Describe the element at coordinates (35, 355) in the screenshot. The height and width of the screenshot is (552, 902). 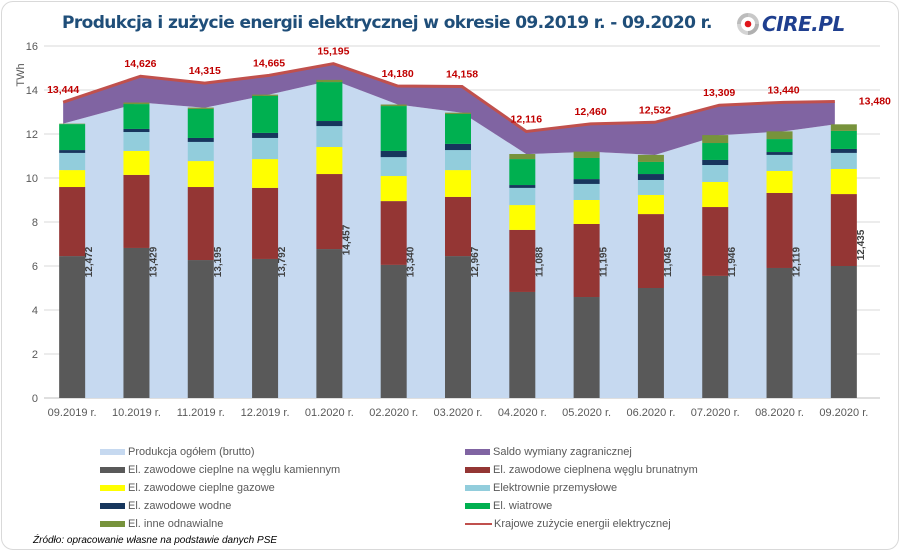
I see `y-tick-label: 2` at that location.